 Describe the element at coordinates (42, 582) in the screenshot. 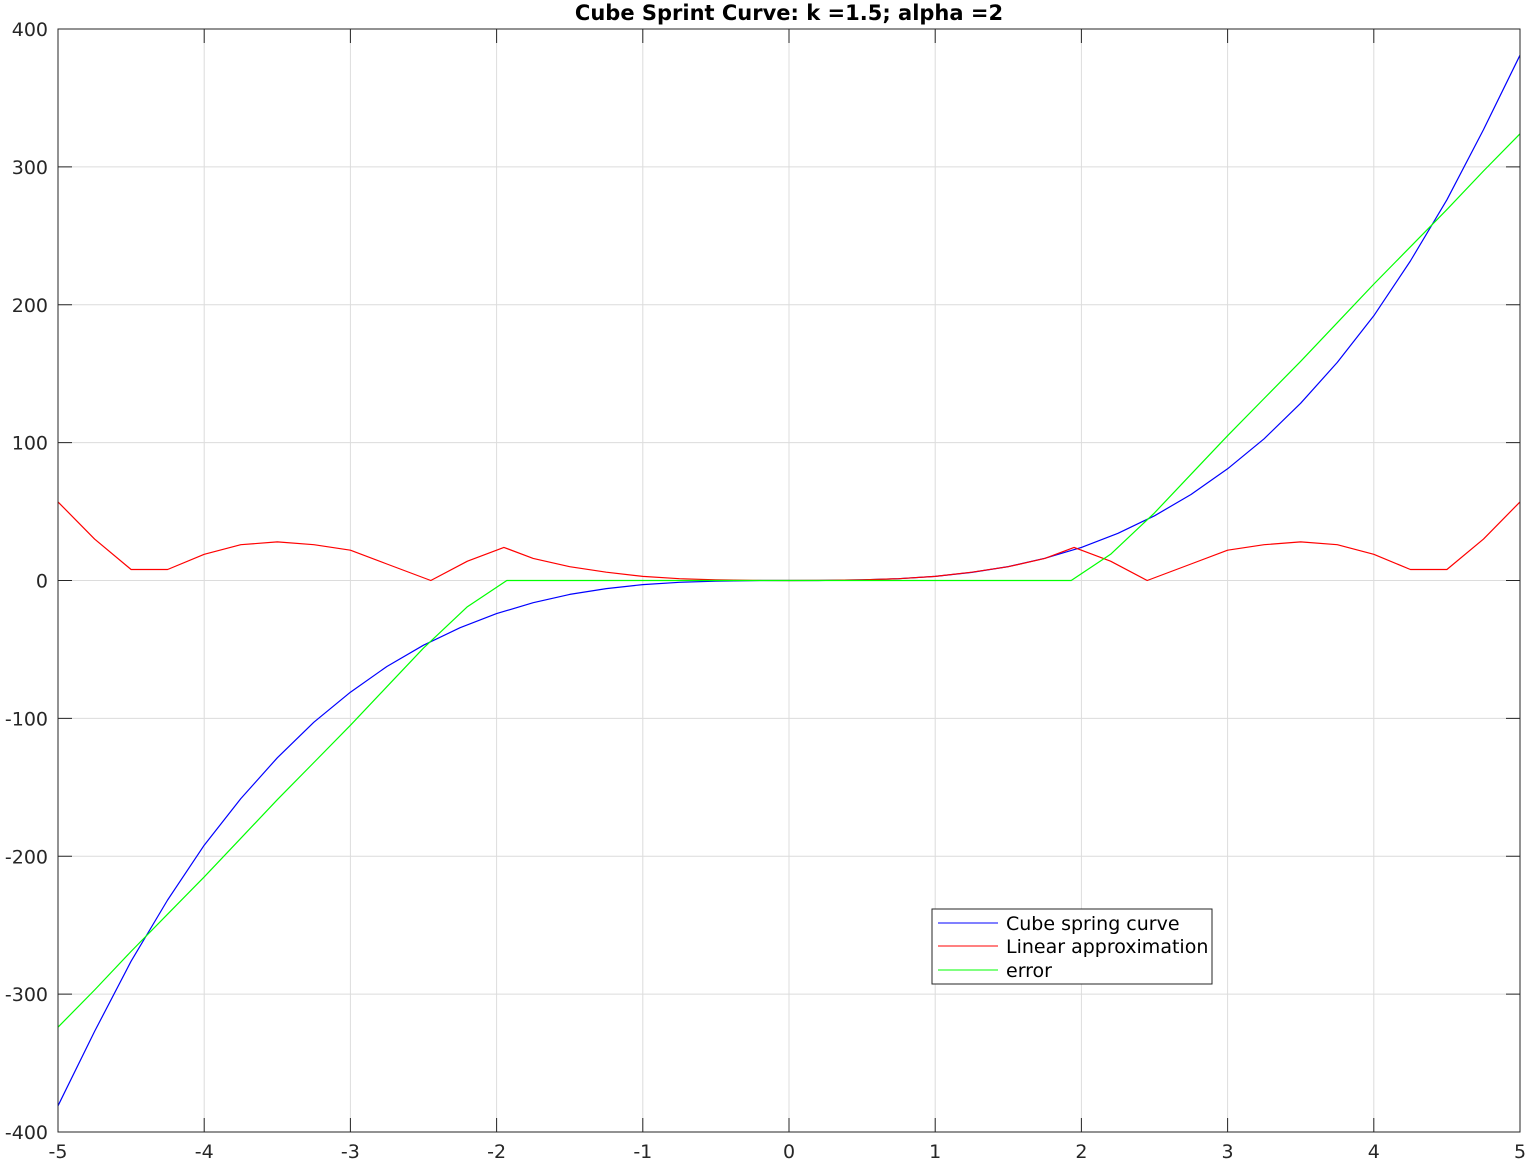

I see `y-tick-label: 0` at that location.